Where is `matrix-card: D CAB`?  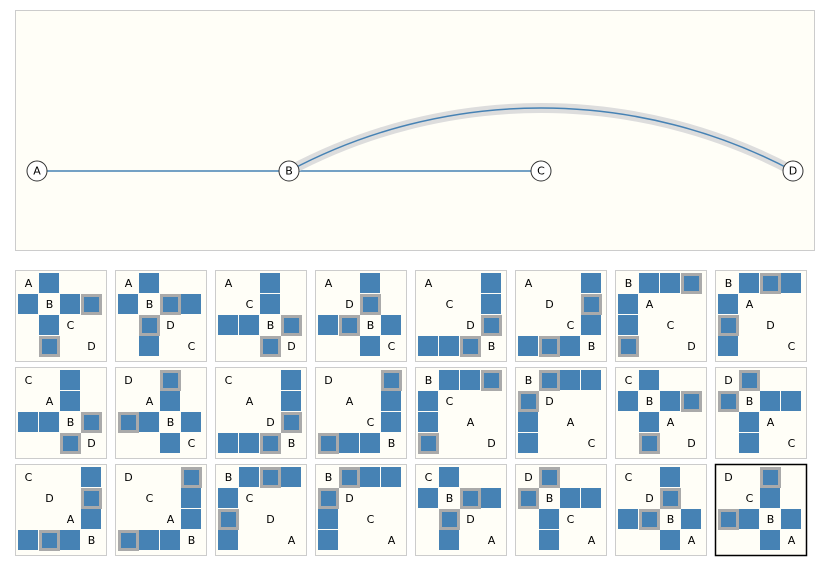 matrix-card: D CAB is located at coordinates (161, 510).